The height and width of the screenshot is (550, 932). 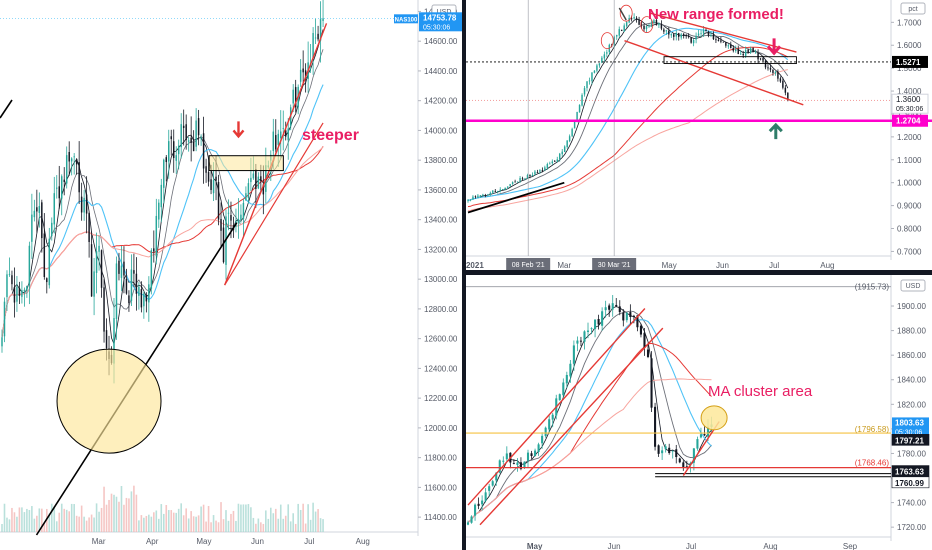 I want to click on y-tick-label: 1820.00, so click(x=911, y=404).